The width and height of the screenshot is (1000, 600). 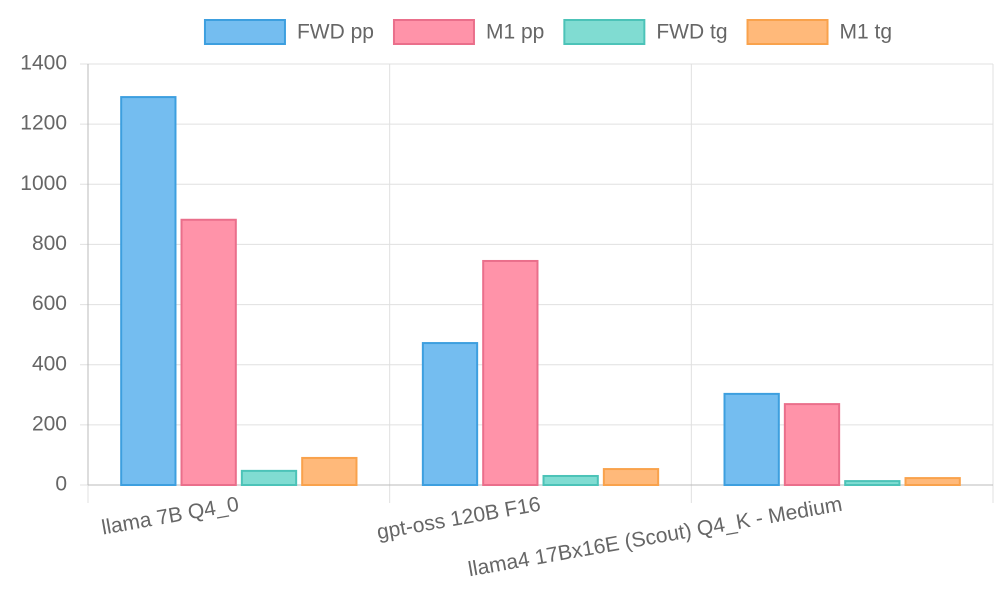 I want to click on legend-label: M1 tg, so click(x=866, y=32).